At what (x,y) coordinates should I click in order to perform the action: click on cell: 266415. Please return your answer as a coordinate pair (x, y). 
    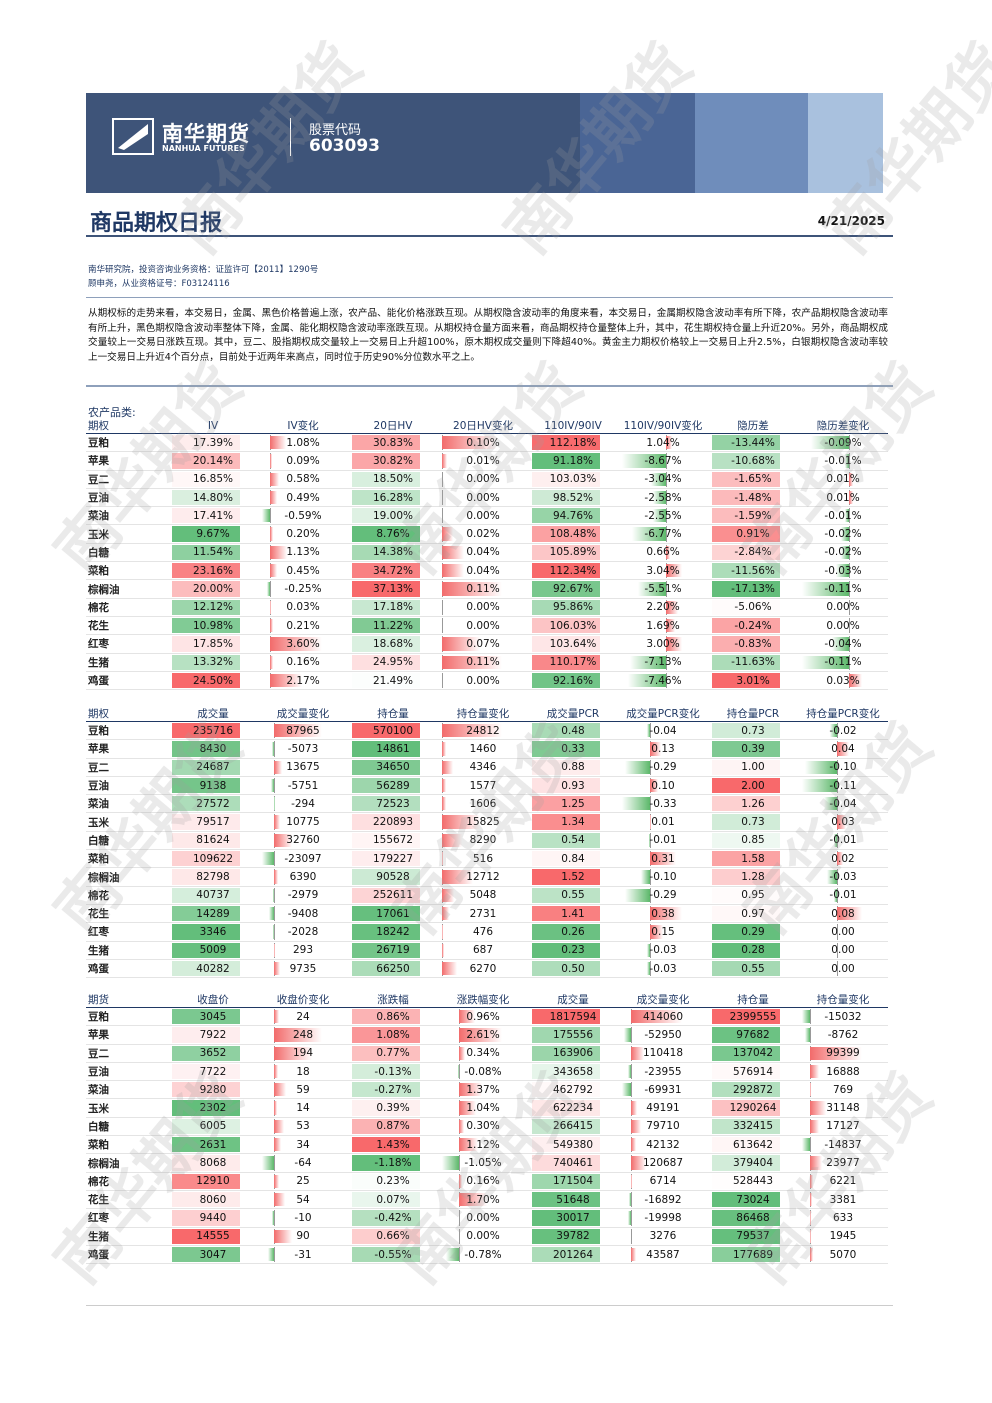
    Looking at the image, I should click on (573, 1127).